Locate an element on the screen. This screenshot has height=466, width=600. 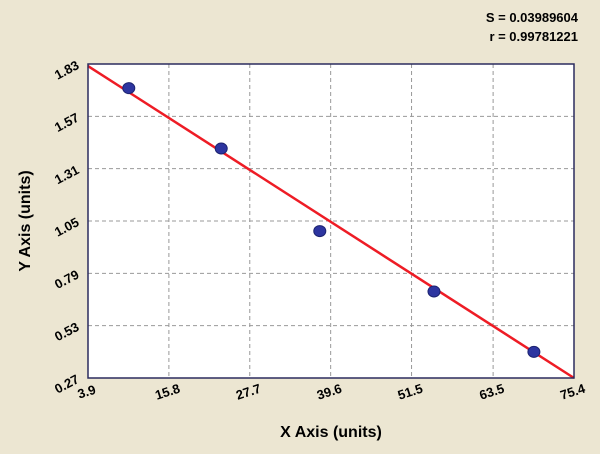
x-tick-label: 39.6 is located at coordinates (329, 392).